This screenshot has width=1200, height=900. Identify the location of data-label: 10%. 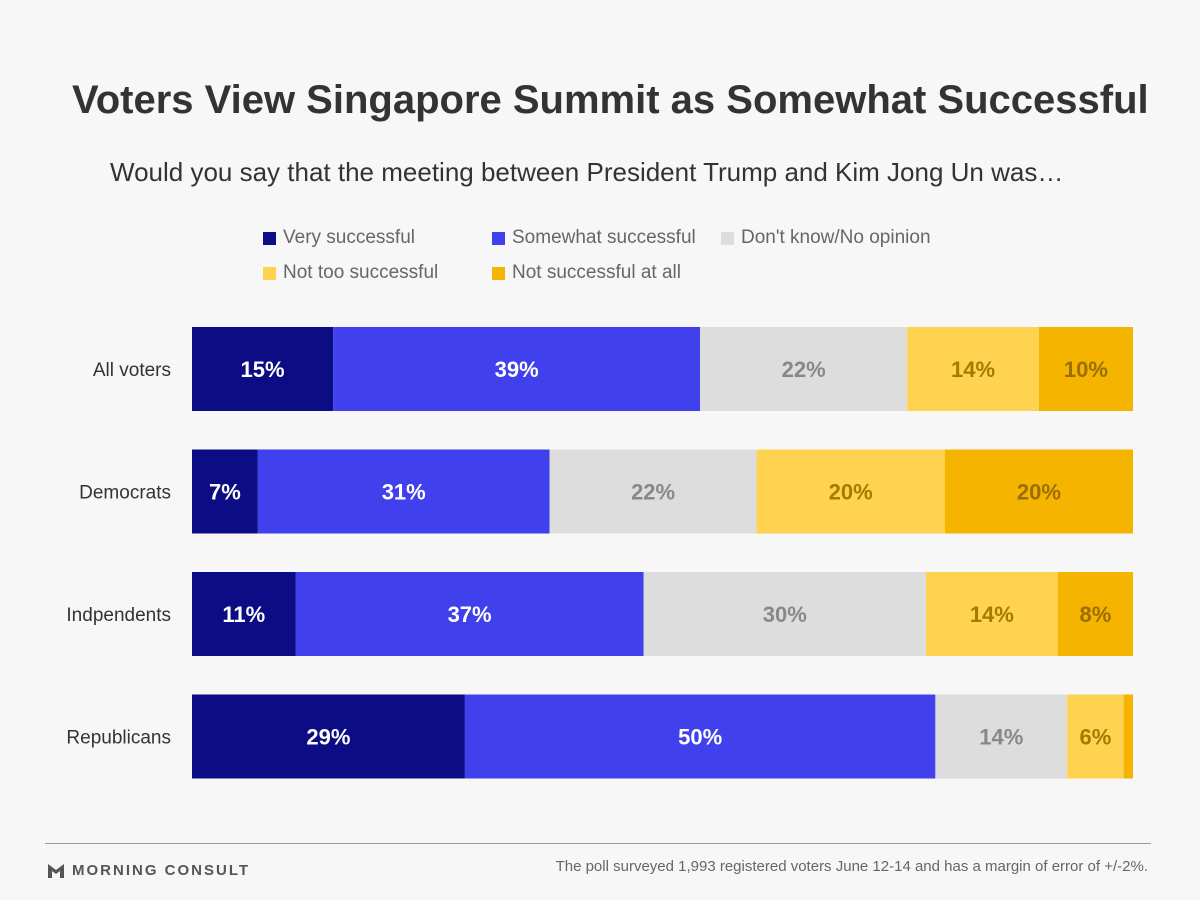
(1086, 369).